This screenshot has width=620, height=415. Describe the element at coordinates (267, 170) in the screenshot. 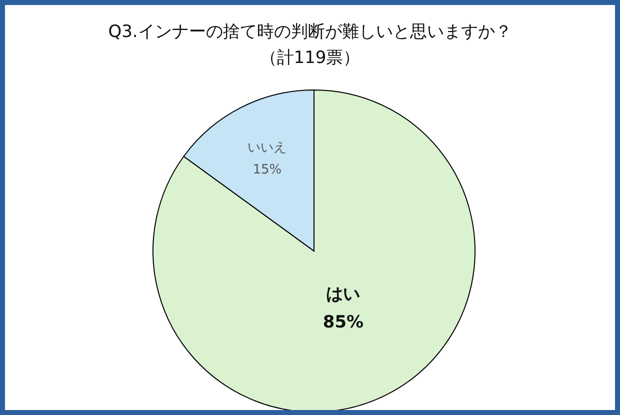

I see `data-label: 15%` at that location.